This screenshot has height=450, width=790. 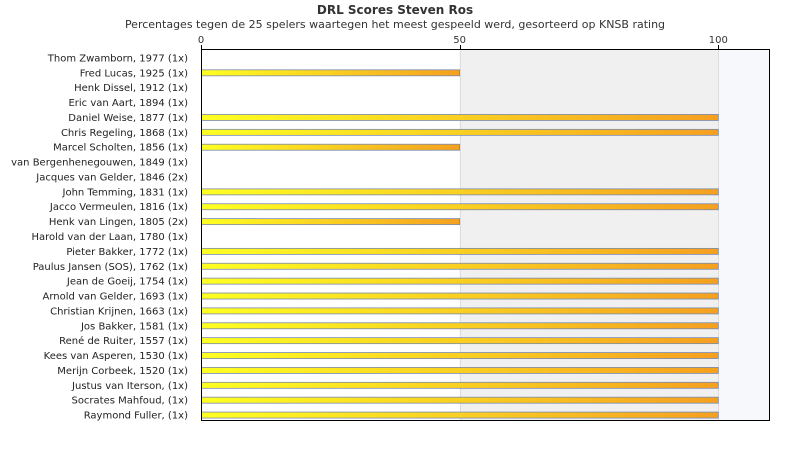 What do you see at coordinates (134, 326) in the screenshot?
I see `category-label: Jos Bakker, 1581 (1x)` at bounding box center [134, 326].